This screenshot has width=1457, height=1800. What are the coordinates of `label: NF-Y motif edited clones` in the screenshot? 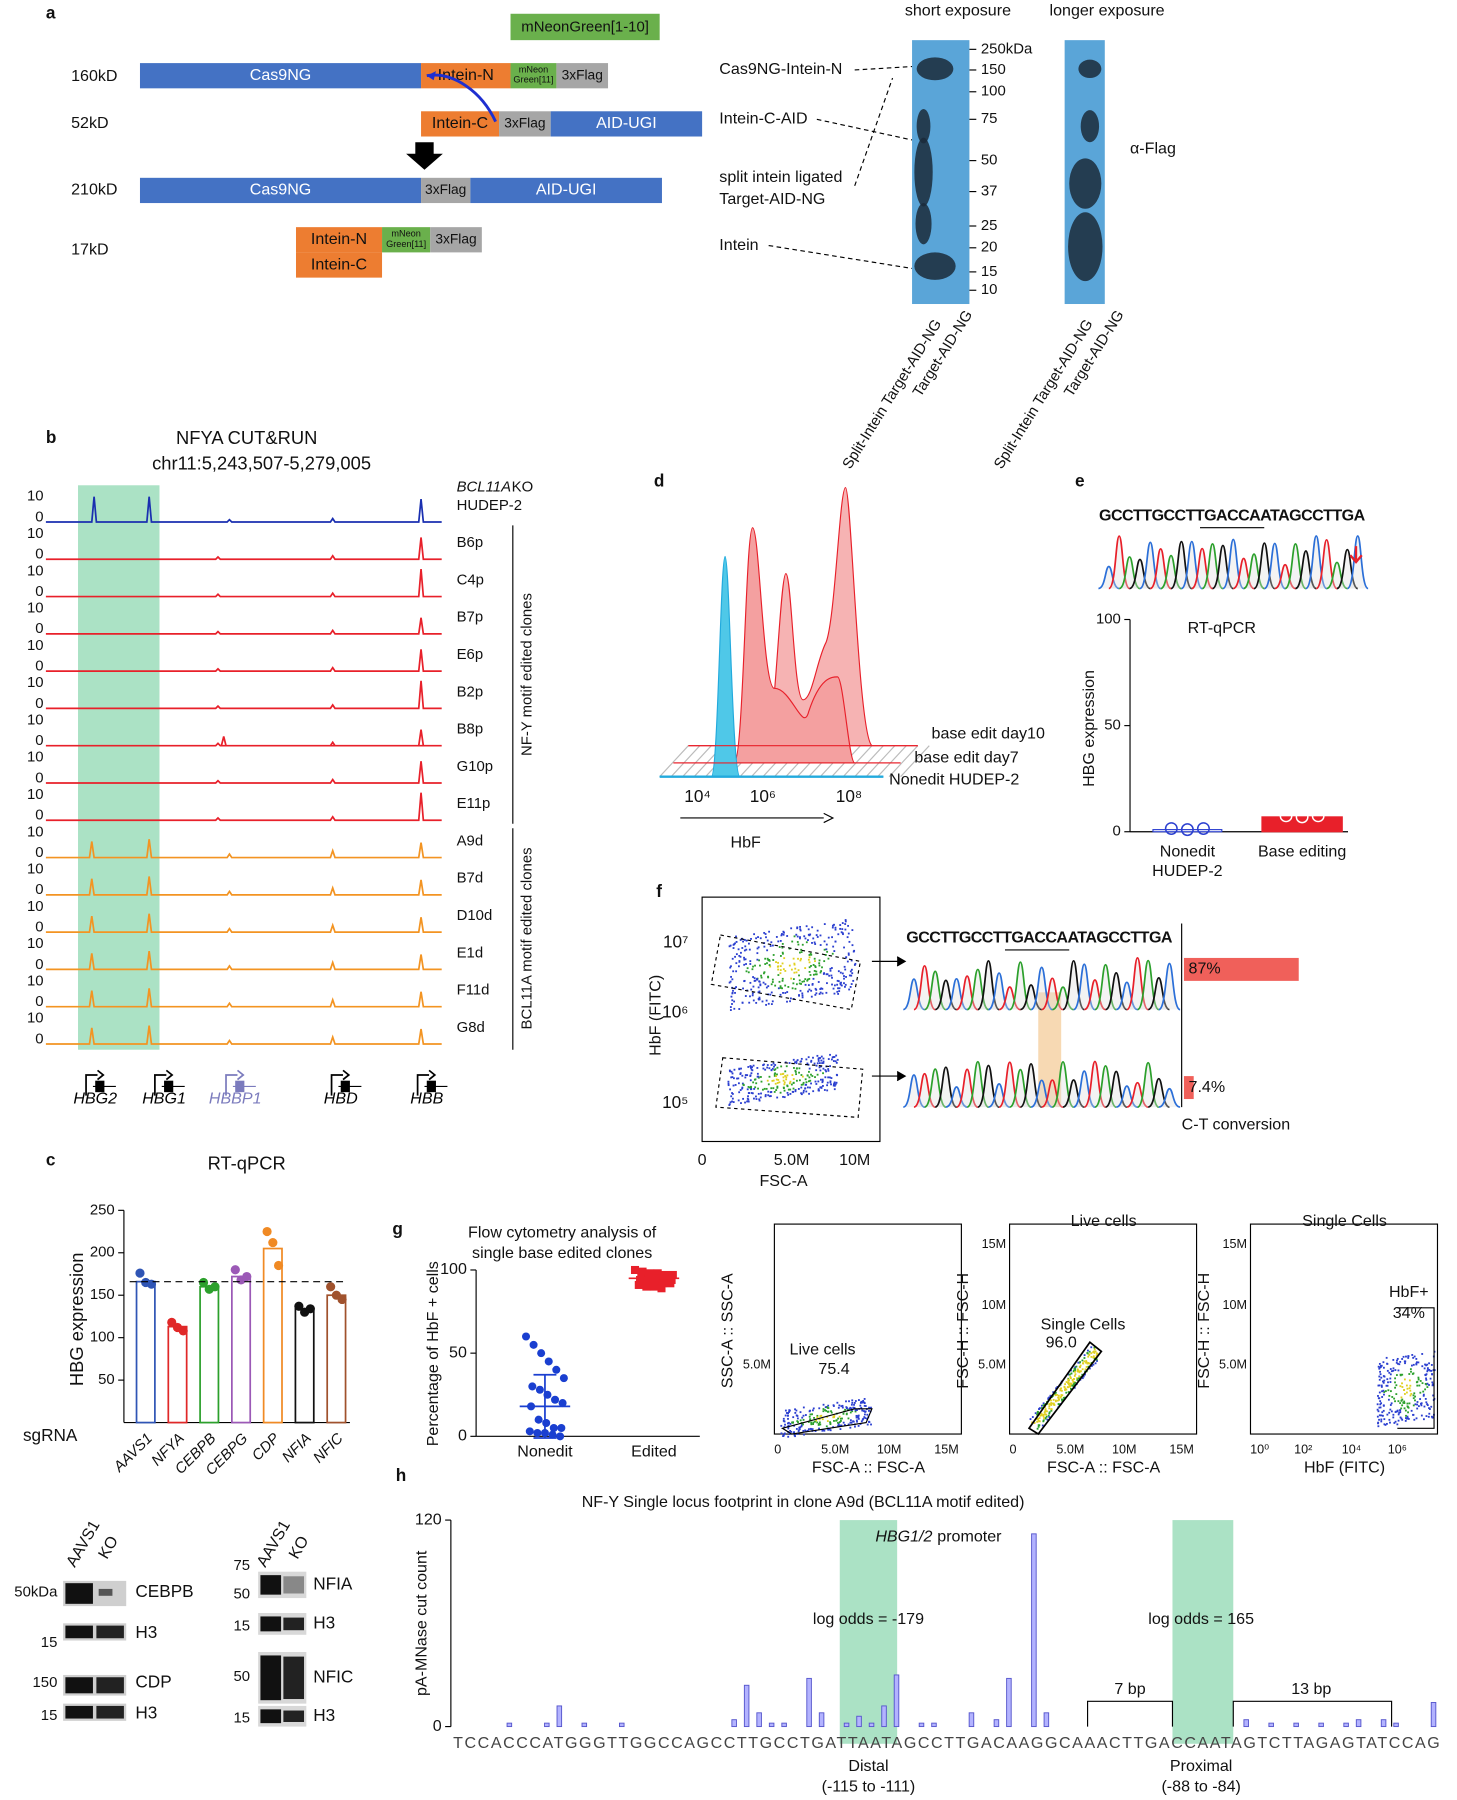 It's located at (528, 674).